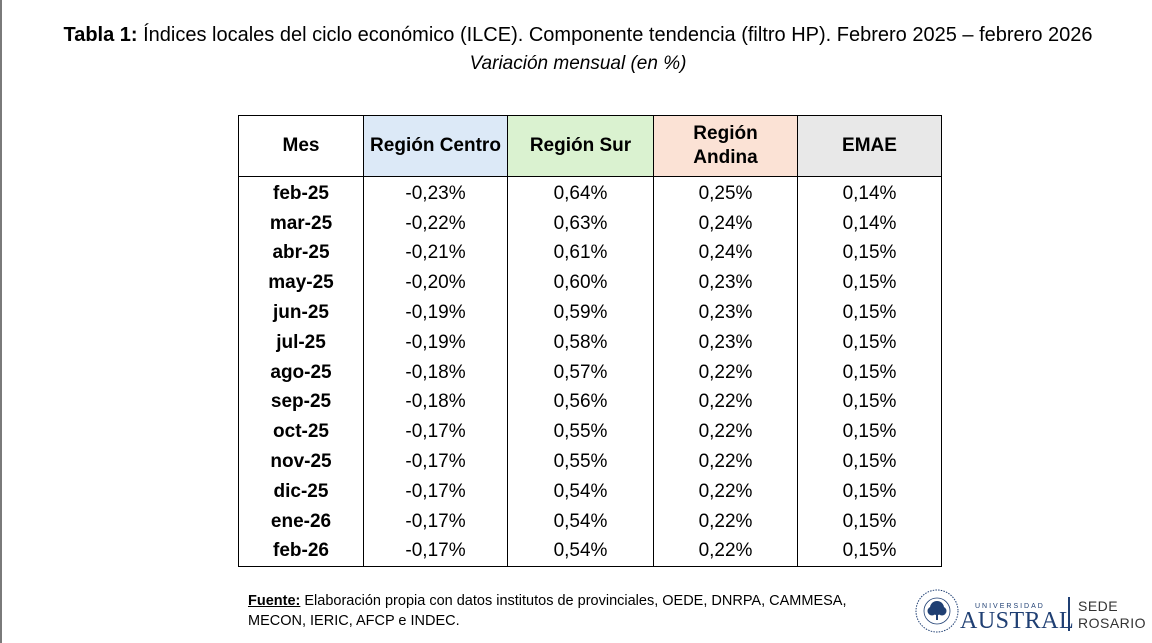  I want to click on cell-mes: mar-25, so click(301, 223).